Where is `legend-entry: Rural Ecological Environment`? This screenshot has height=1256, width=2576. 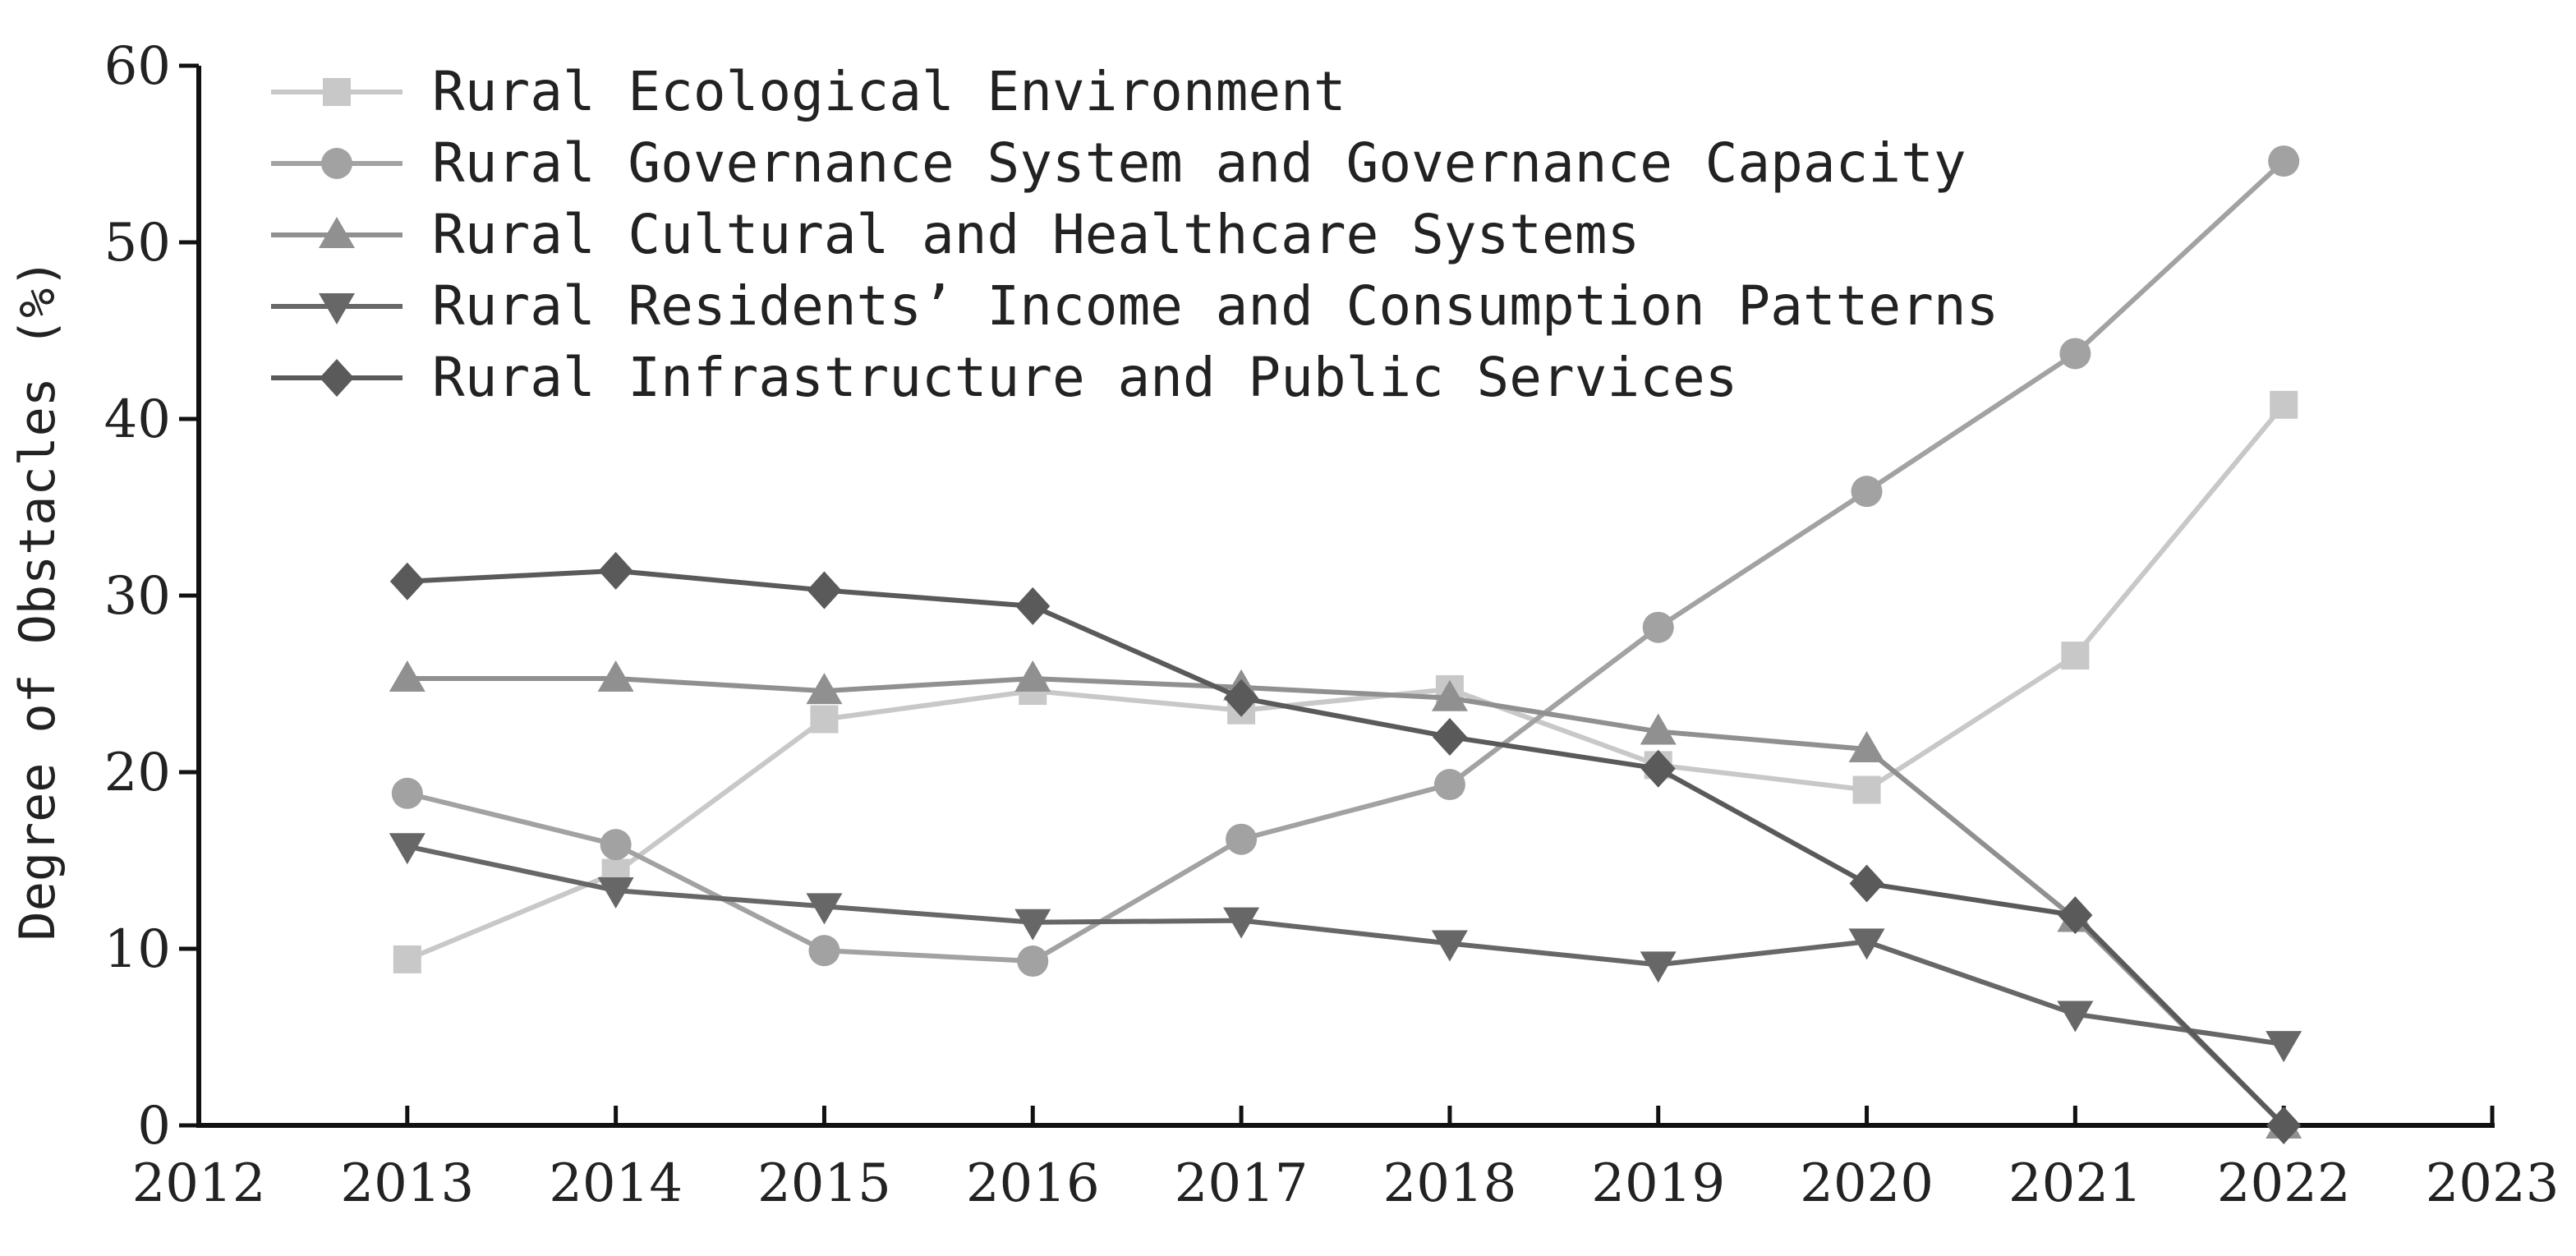 legend-entry: Rural Ecological Environment is located at coordinates (808, 92).